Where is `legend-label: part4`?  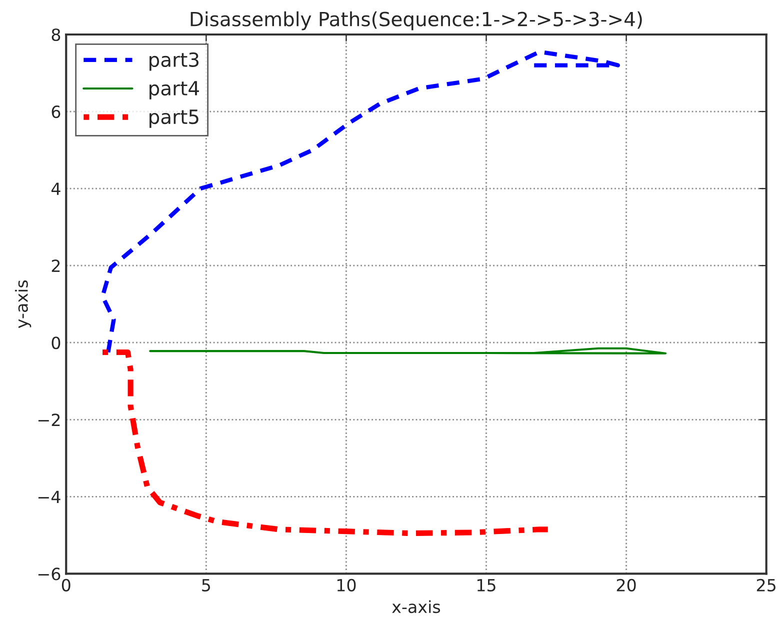 legend-label: part4 is located at coordinates (174, 90).